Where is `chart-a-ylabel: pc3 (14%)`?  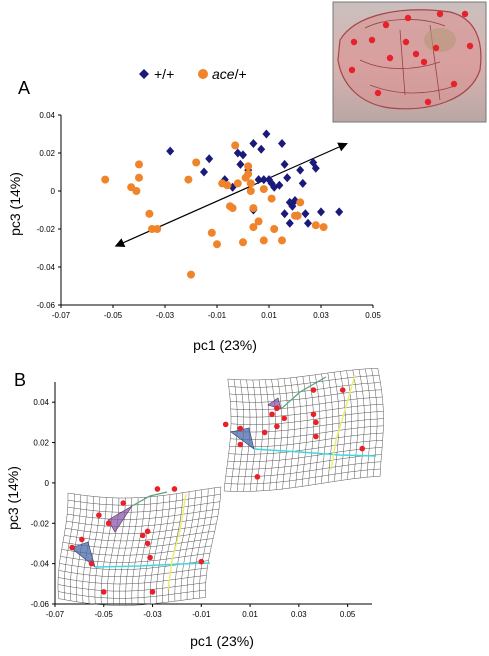 chart-a-ylabel: pc3 (14%) is located at coordinates (15, 204).